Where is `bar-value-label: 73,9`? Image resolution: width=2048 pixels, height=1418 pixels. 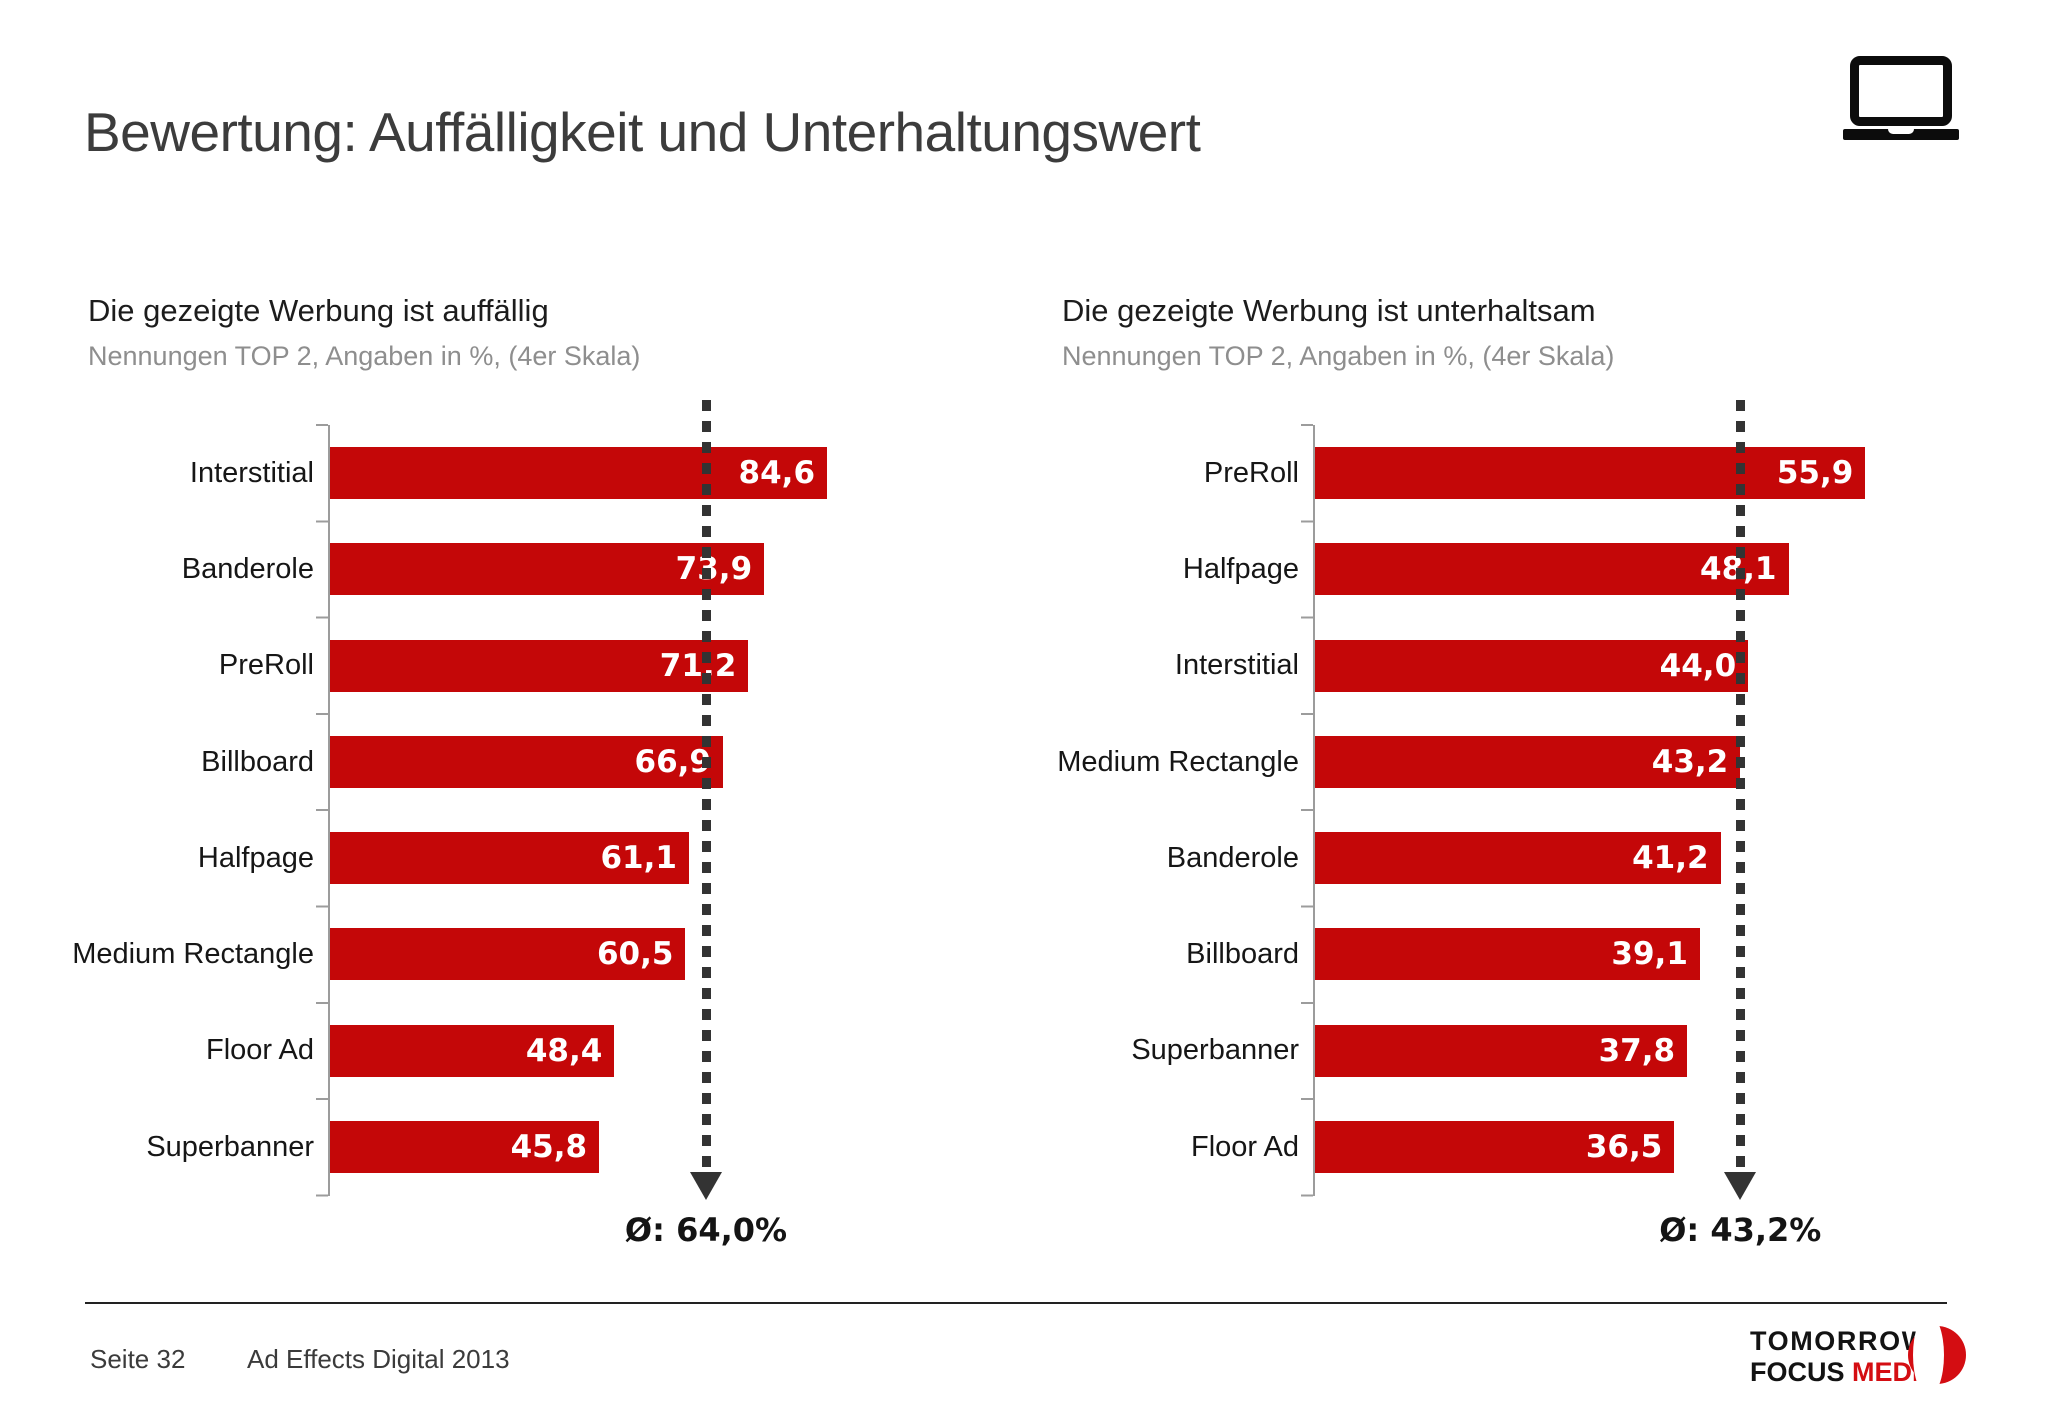
bar-value-label: 73,9 is located at coordinates (714, 569).